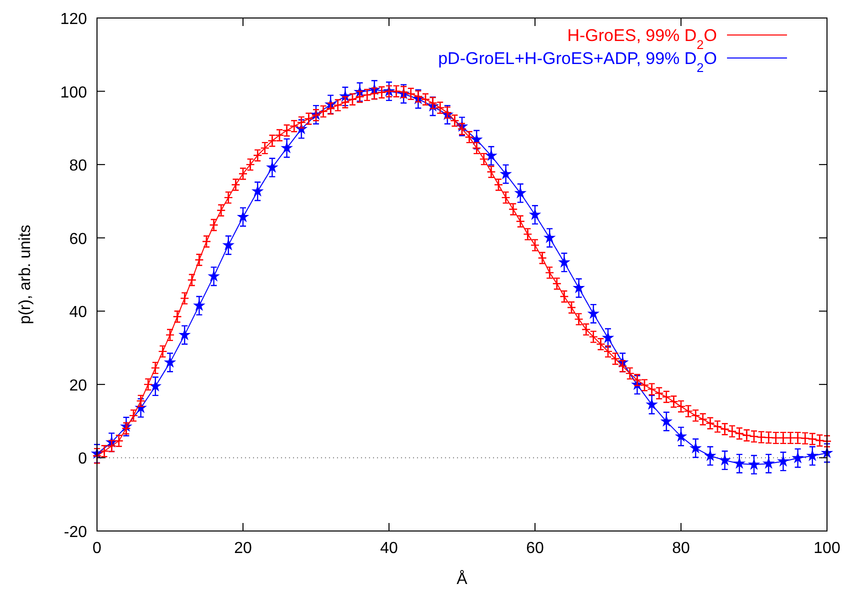 Image resolution: width=847 pixels, height=592 pixels. I want to click on y-tick-label: 20, so click(78, 385).